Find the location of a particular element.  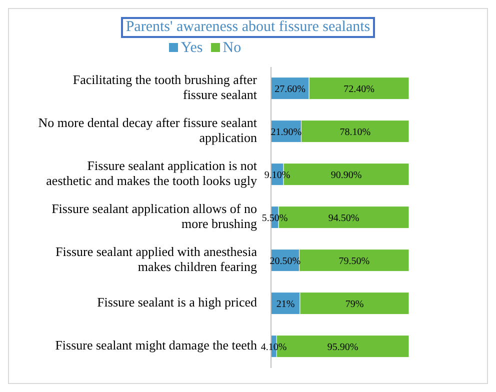

y-tick-label: Fissure sealant application allows of no more brushing is located at coordinates (155, 215).